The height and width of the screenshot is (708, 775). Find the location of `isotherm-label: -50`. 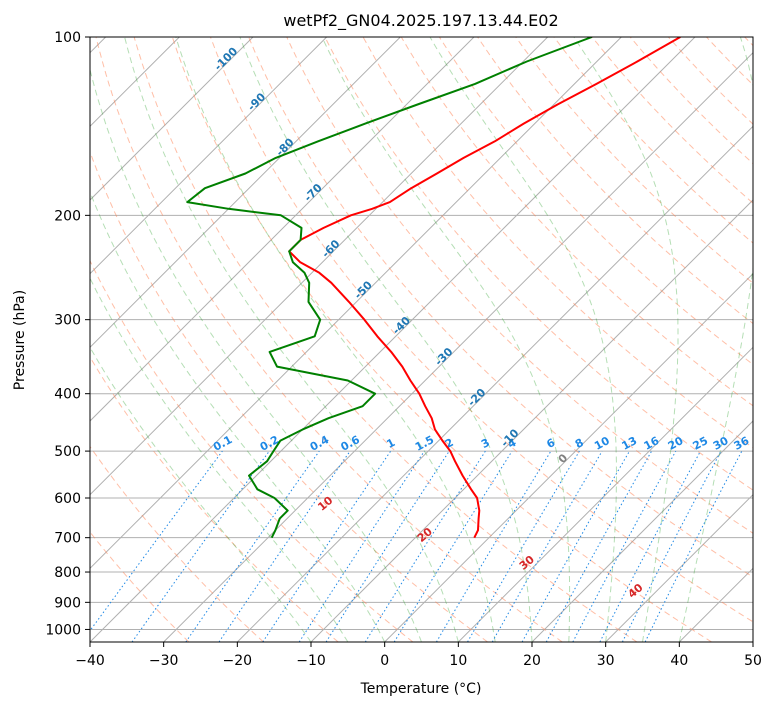

isotherm-label: -50 is located at coordinates (363, 289).